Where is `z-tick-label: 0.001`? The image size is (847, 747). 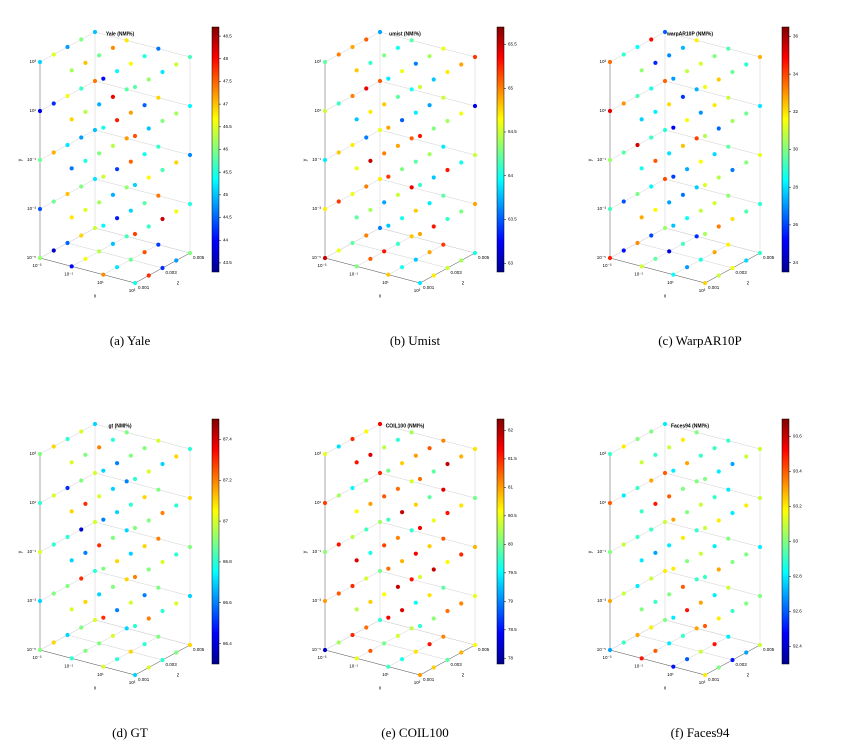
z-tick-label: 0.001 is located at coordinates (714, 287).